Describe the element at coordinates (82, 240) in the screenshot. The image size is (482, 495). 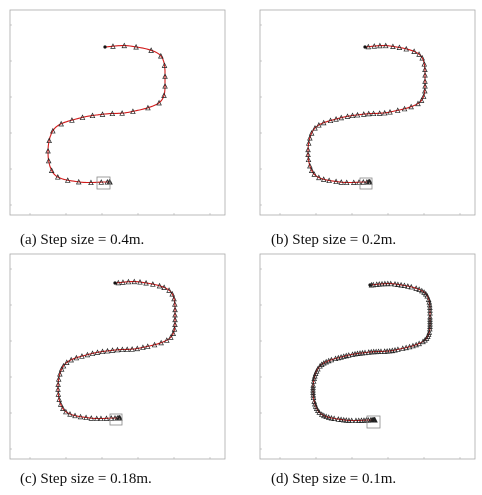
I see `caption-a: (a) Step size = 0.4m.` at that location.